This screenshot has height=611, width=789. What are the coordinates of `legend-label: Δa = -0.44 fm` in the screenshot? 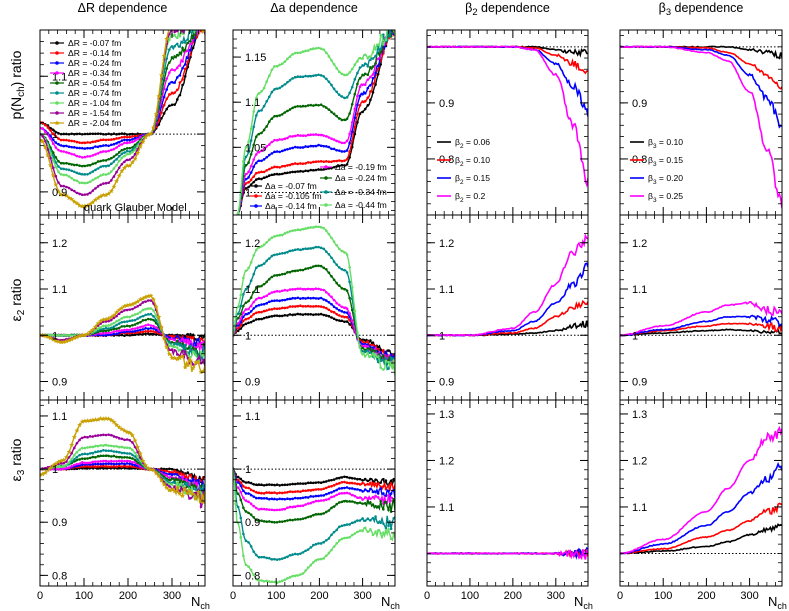 It's located at (361, 205).